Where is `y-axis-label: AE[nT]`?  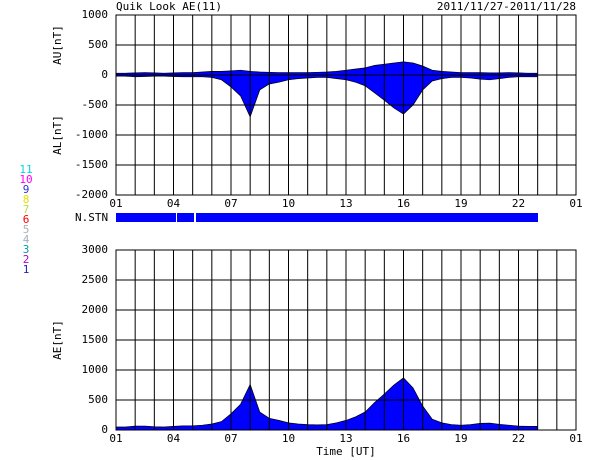 y-axis-label: AE[nT] is located at coordinates (57, 340).